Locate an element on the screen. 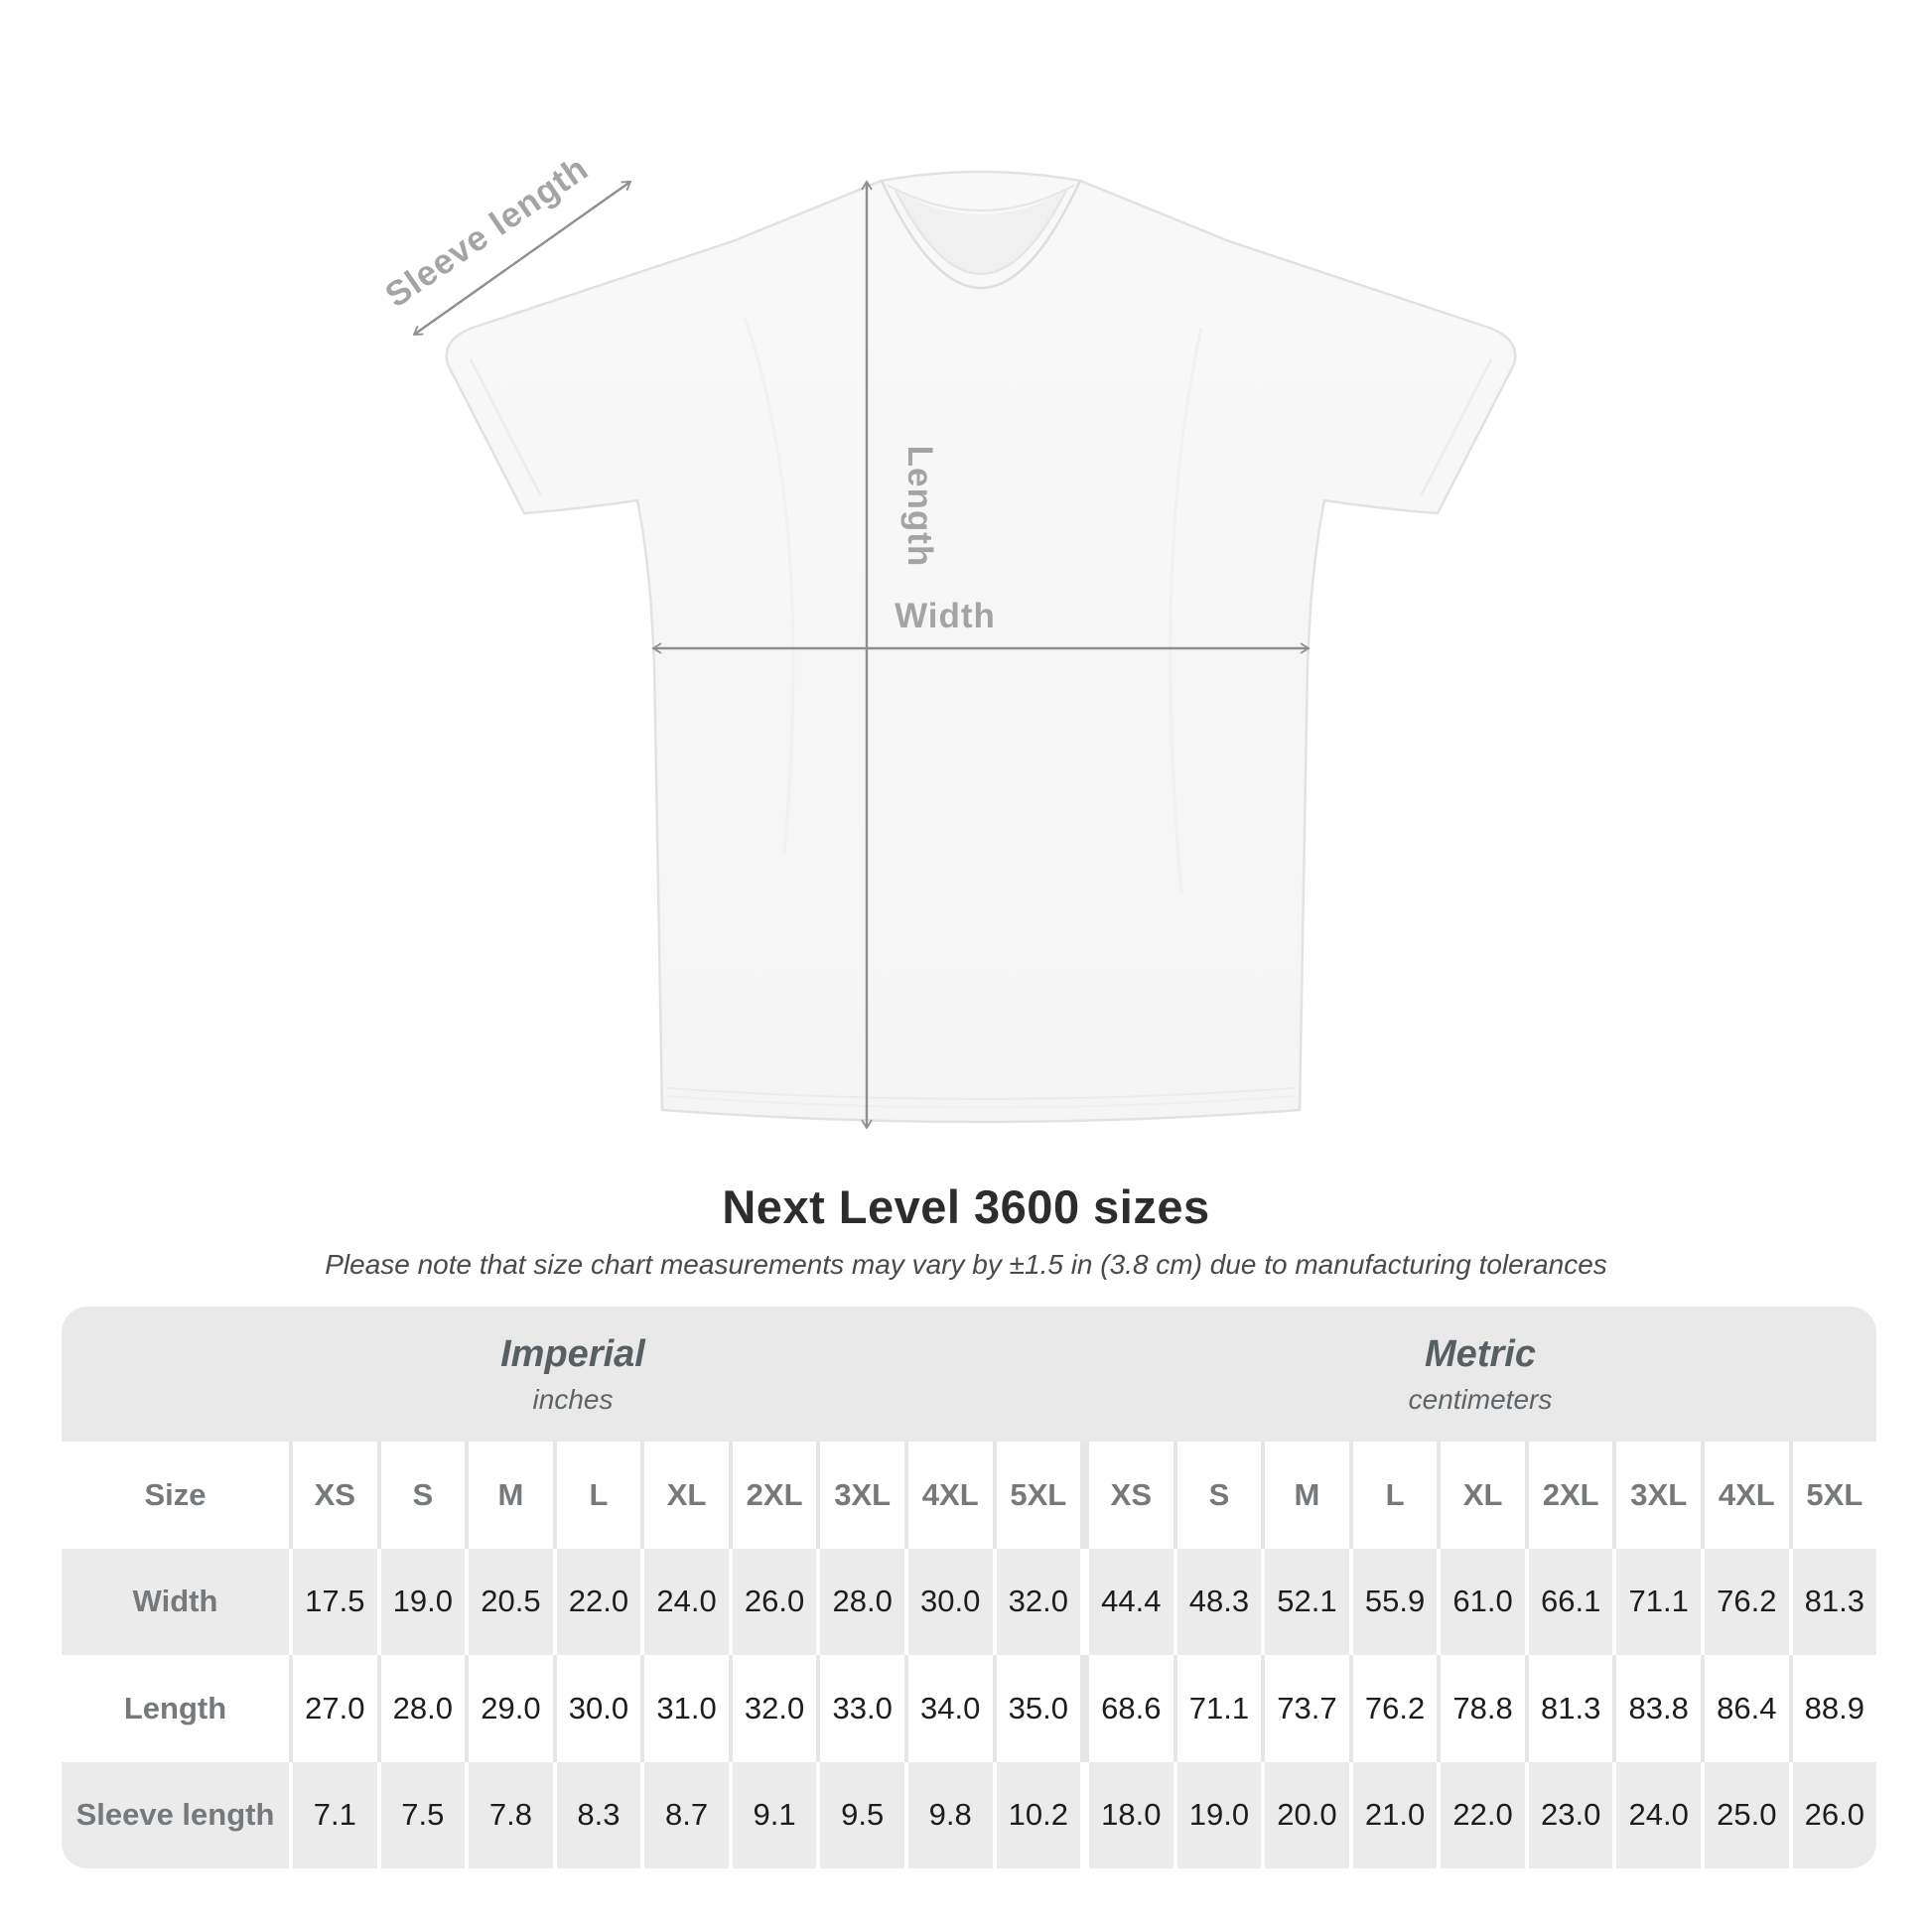 The image size is (1932, 1932). value-cell: 68.6 is located at coordinates (1133, 1709).